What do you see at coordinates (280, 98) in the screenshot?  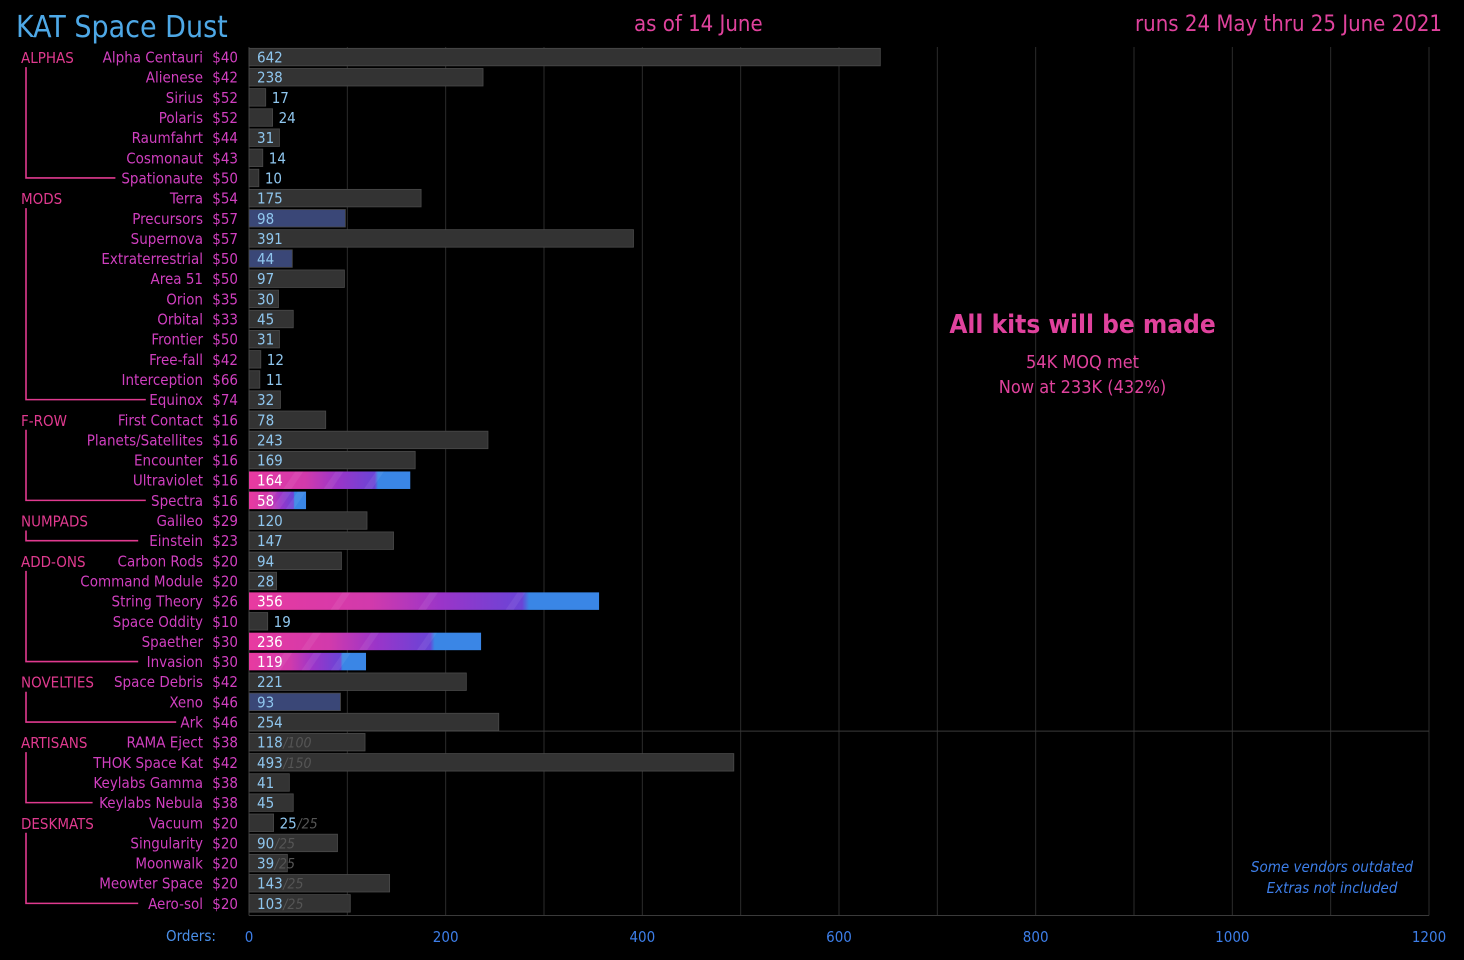 I see `value-label: 17` at bounding box center [280, 98].